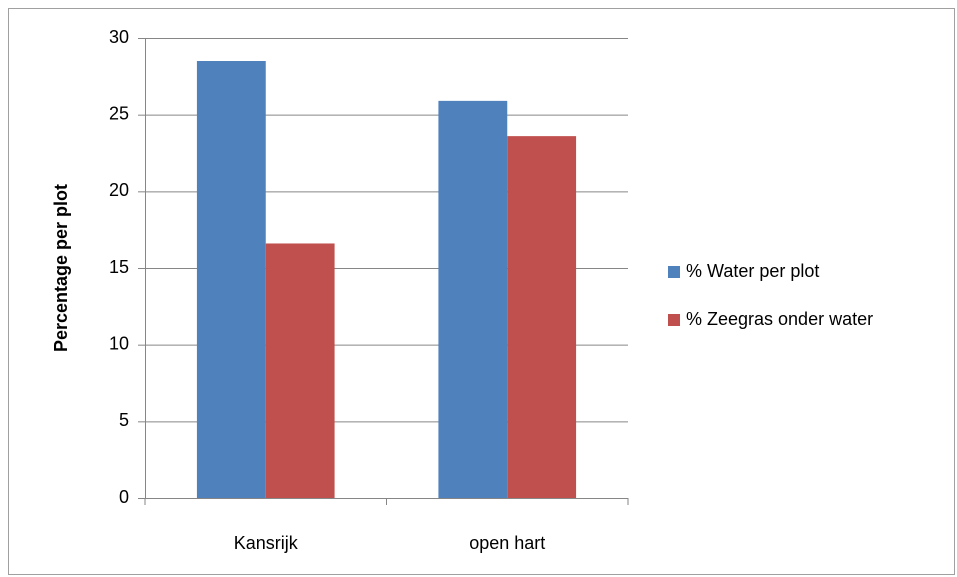 The height and width of the screenshot is (577, 957). I want to click on y-tick-label: 25, so click(119, 113).